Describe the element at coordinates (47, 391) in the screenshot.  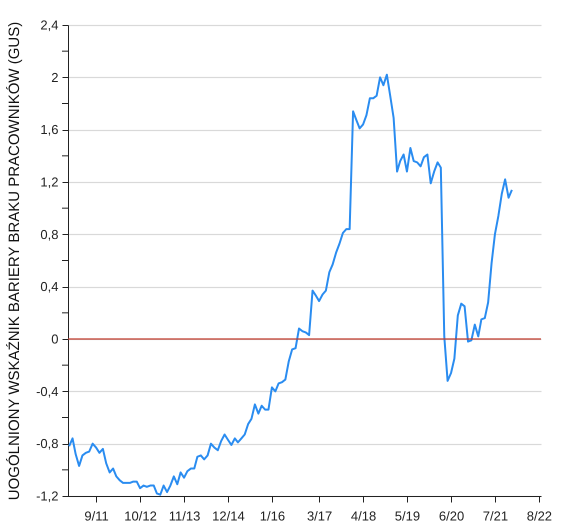
I see `y-tick-label: -0,4` at that location.